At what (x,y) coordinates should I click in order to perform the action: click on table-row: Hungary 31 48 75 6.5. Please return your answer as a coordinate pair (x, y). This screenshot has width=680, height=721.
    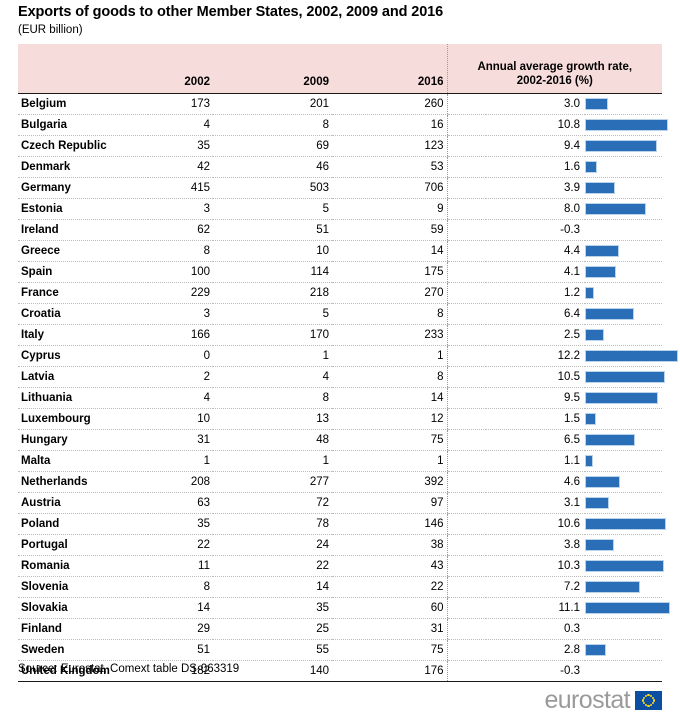
    Looking at the image, I should click on (340, 440).